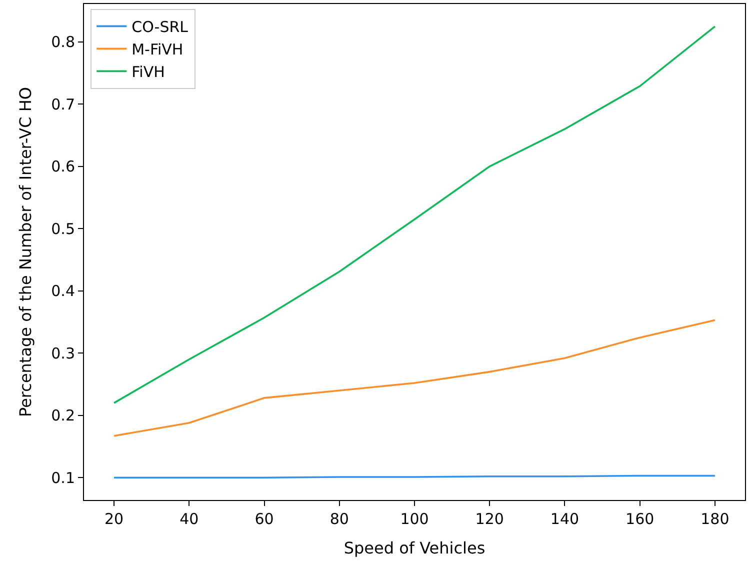 The width and height of the screenshot is (749, 563). Describe the element at coordinates (63, 42) in the screenshot. I see `y-tick-label: 0.8` at that location.